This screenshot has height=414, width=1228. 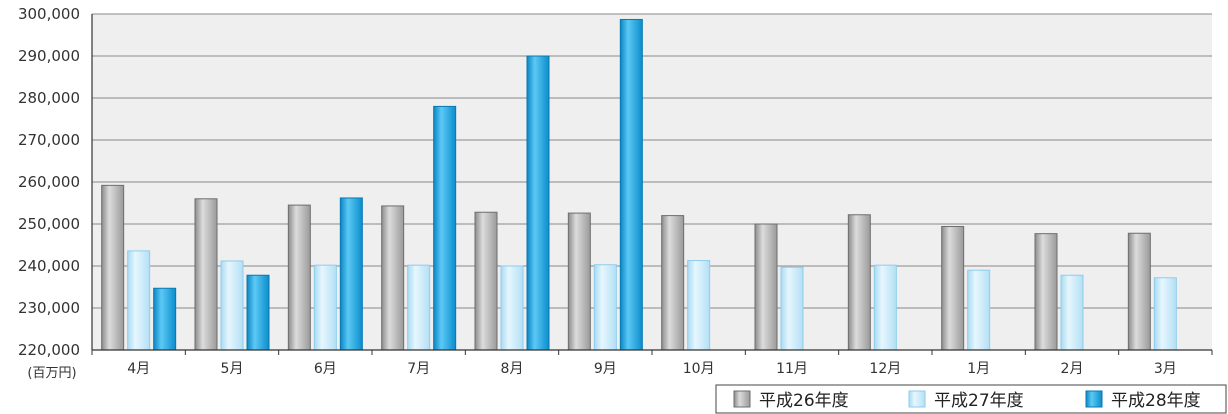 I want to click on legend: 平成26年度 平成27年度 平成28年度, so click(x=971, y=399).